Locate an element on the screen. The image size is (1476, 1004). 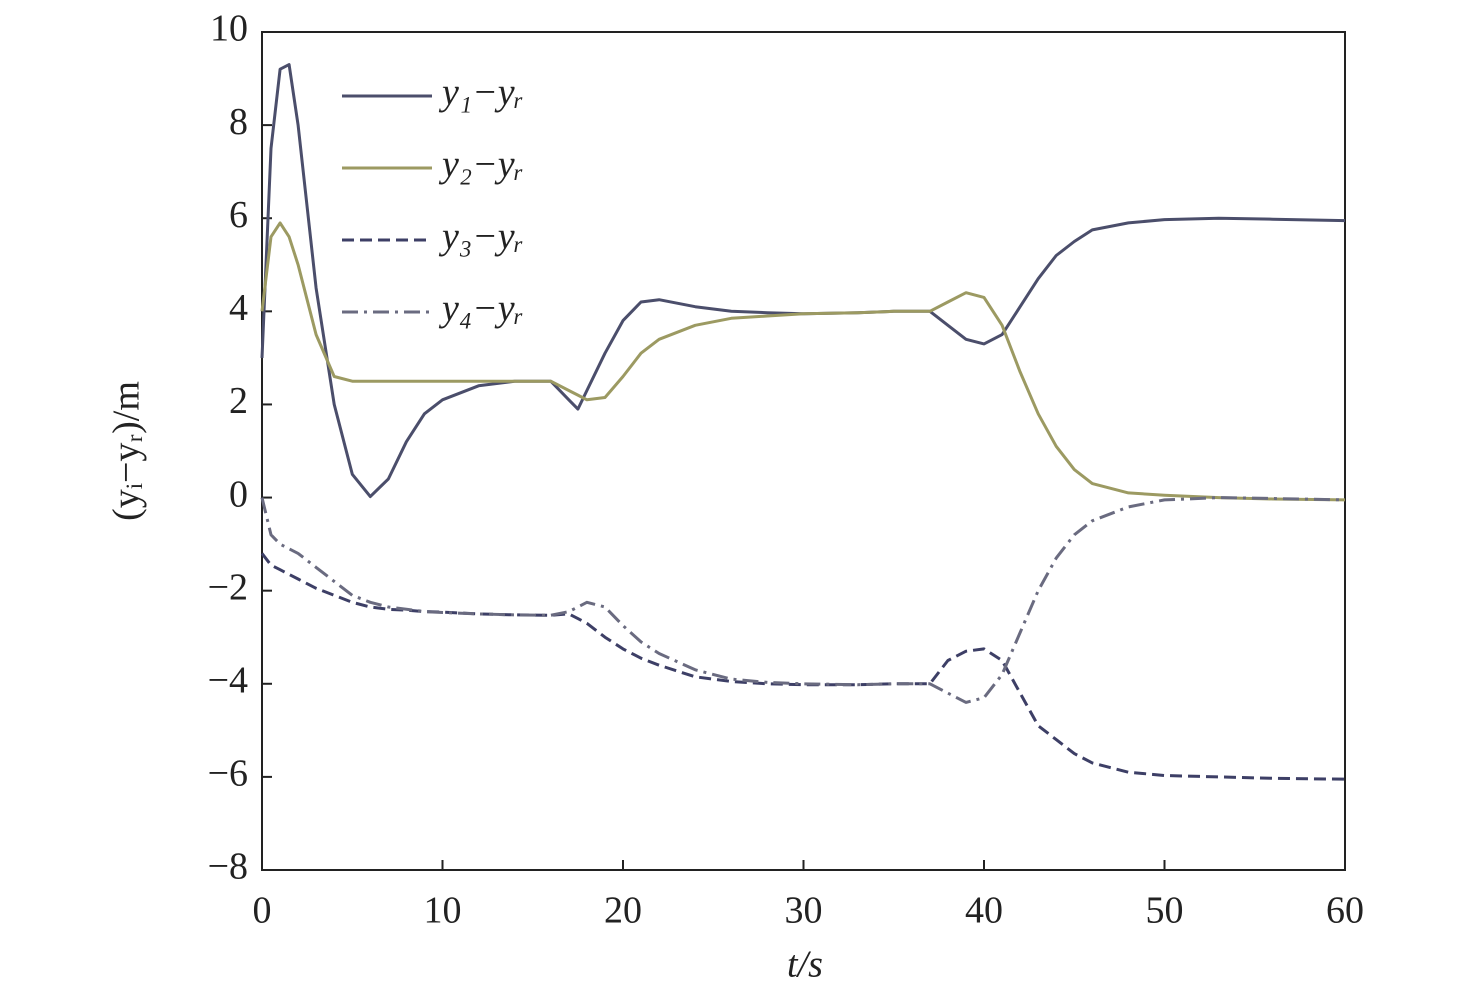
legend-label: y₂−yᵣ is located at coordinates (481, 165).